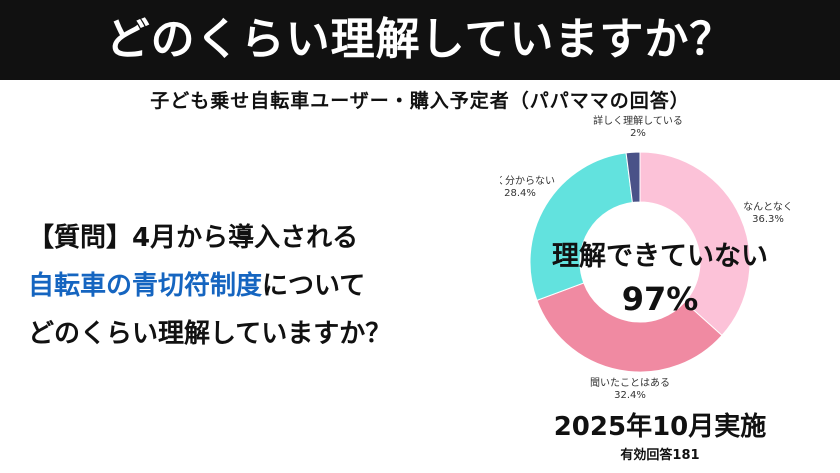  I want to click on question-highlight: 自転車の青切符制度, so click(145, 286).